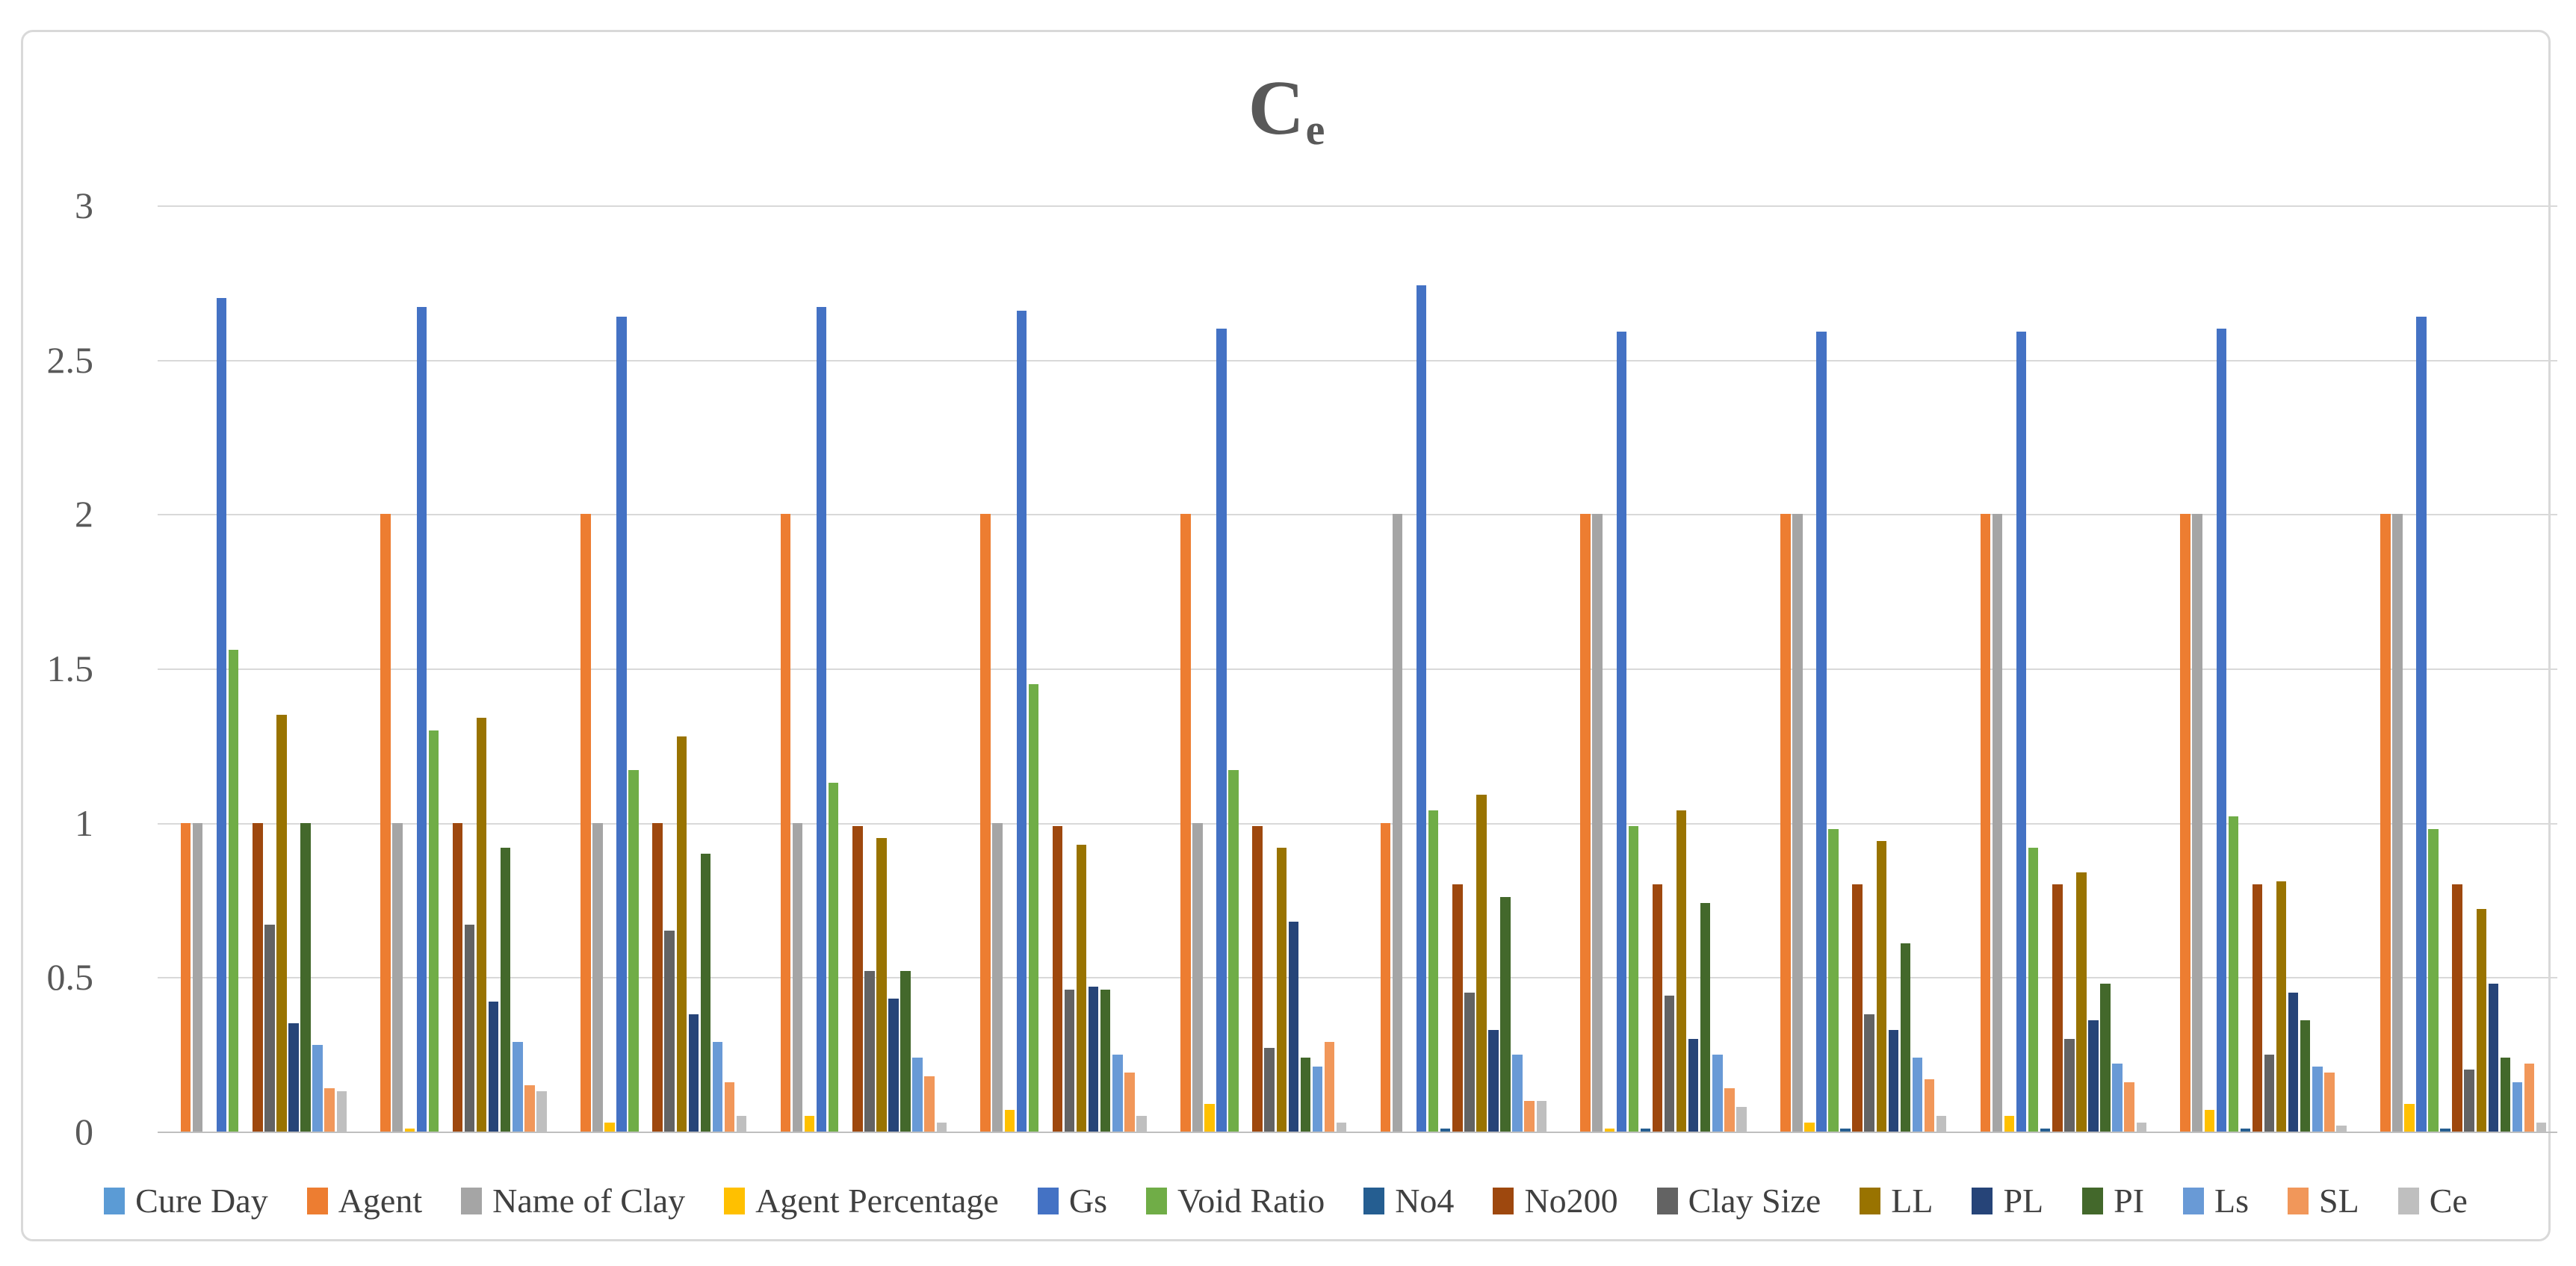 This screenshot has height=1266, width=2576. I want to click on legend-label: Ls, so click(2232, 1201).